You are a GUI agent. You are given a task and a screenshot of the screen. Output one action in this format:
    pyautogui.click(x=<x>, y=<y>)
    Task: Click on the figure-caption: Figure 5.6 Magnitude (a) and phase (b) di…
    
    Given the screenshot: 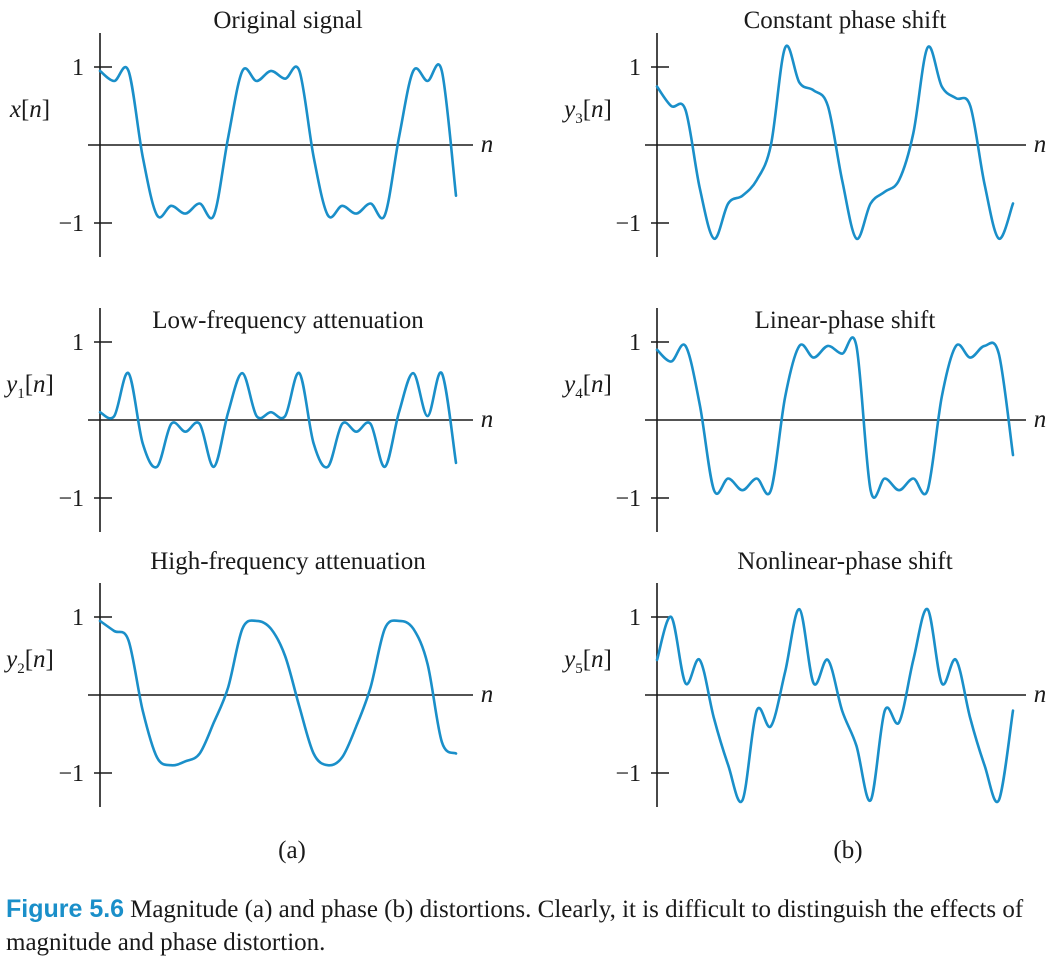 What is the action you would take?
    pyautogui.click(x=532, y=926)
    